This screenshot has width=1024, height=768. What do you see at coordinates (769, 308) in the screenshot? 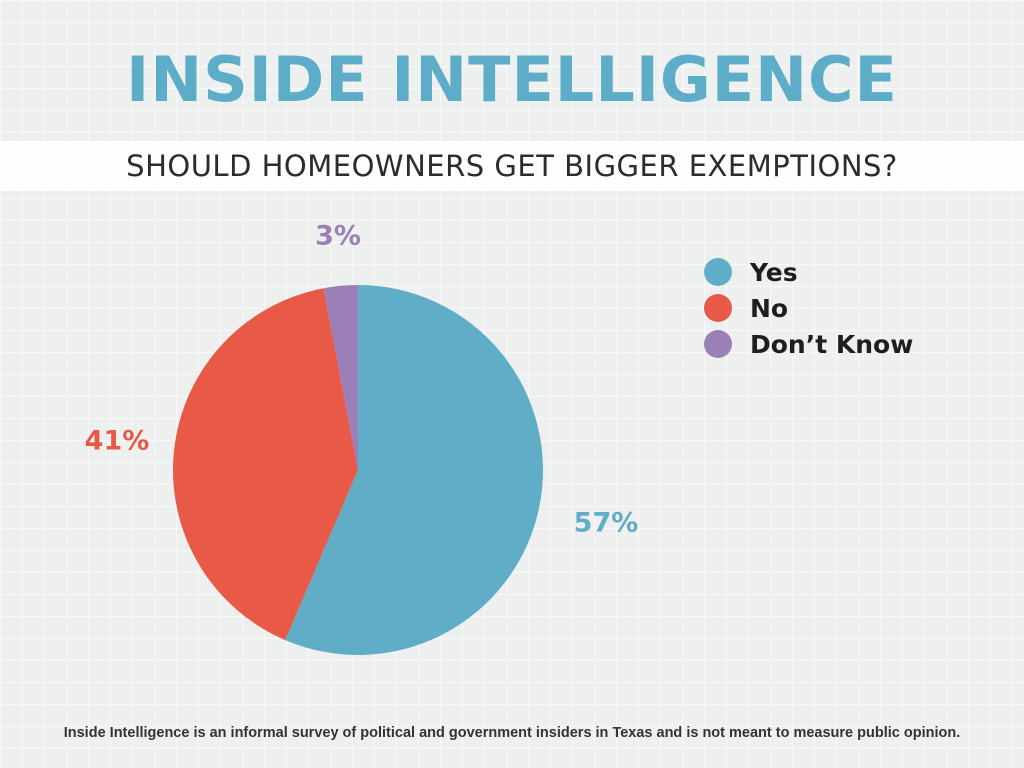
I see `legend-label: No` at bounding box center [769, 308].